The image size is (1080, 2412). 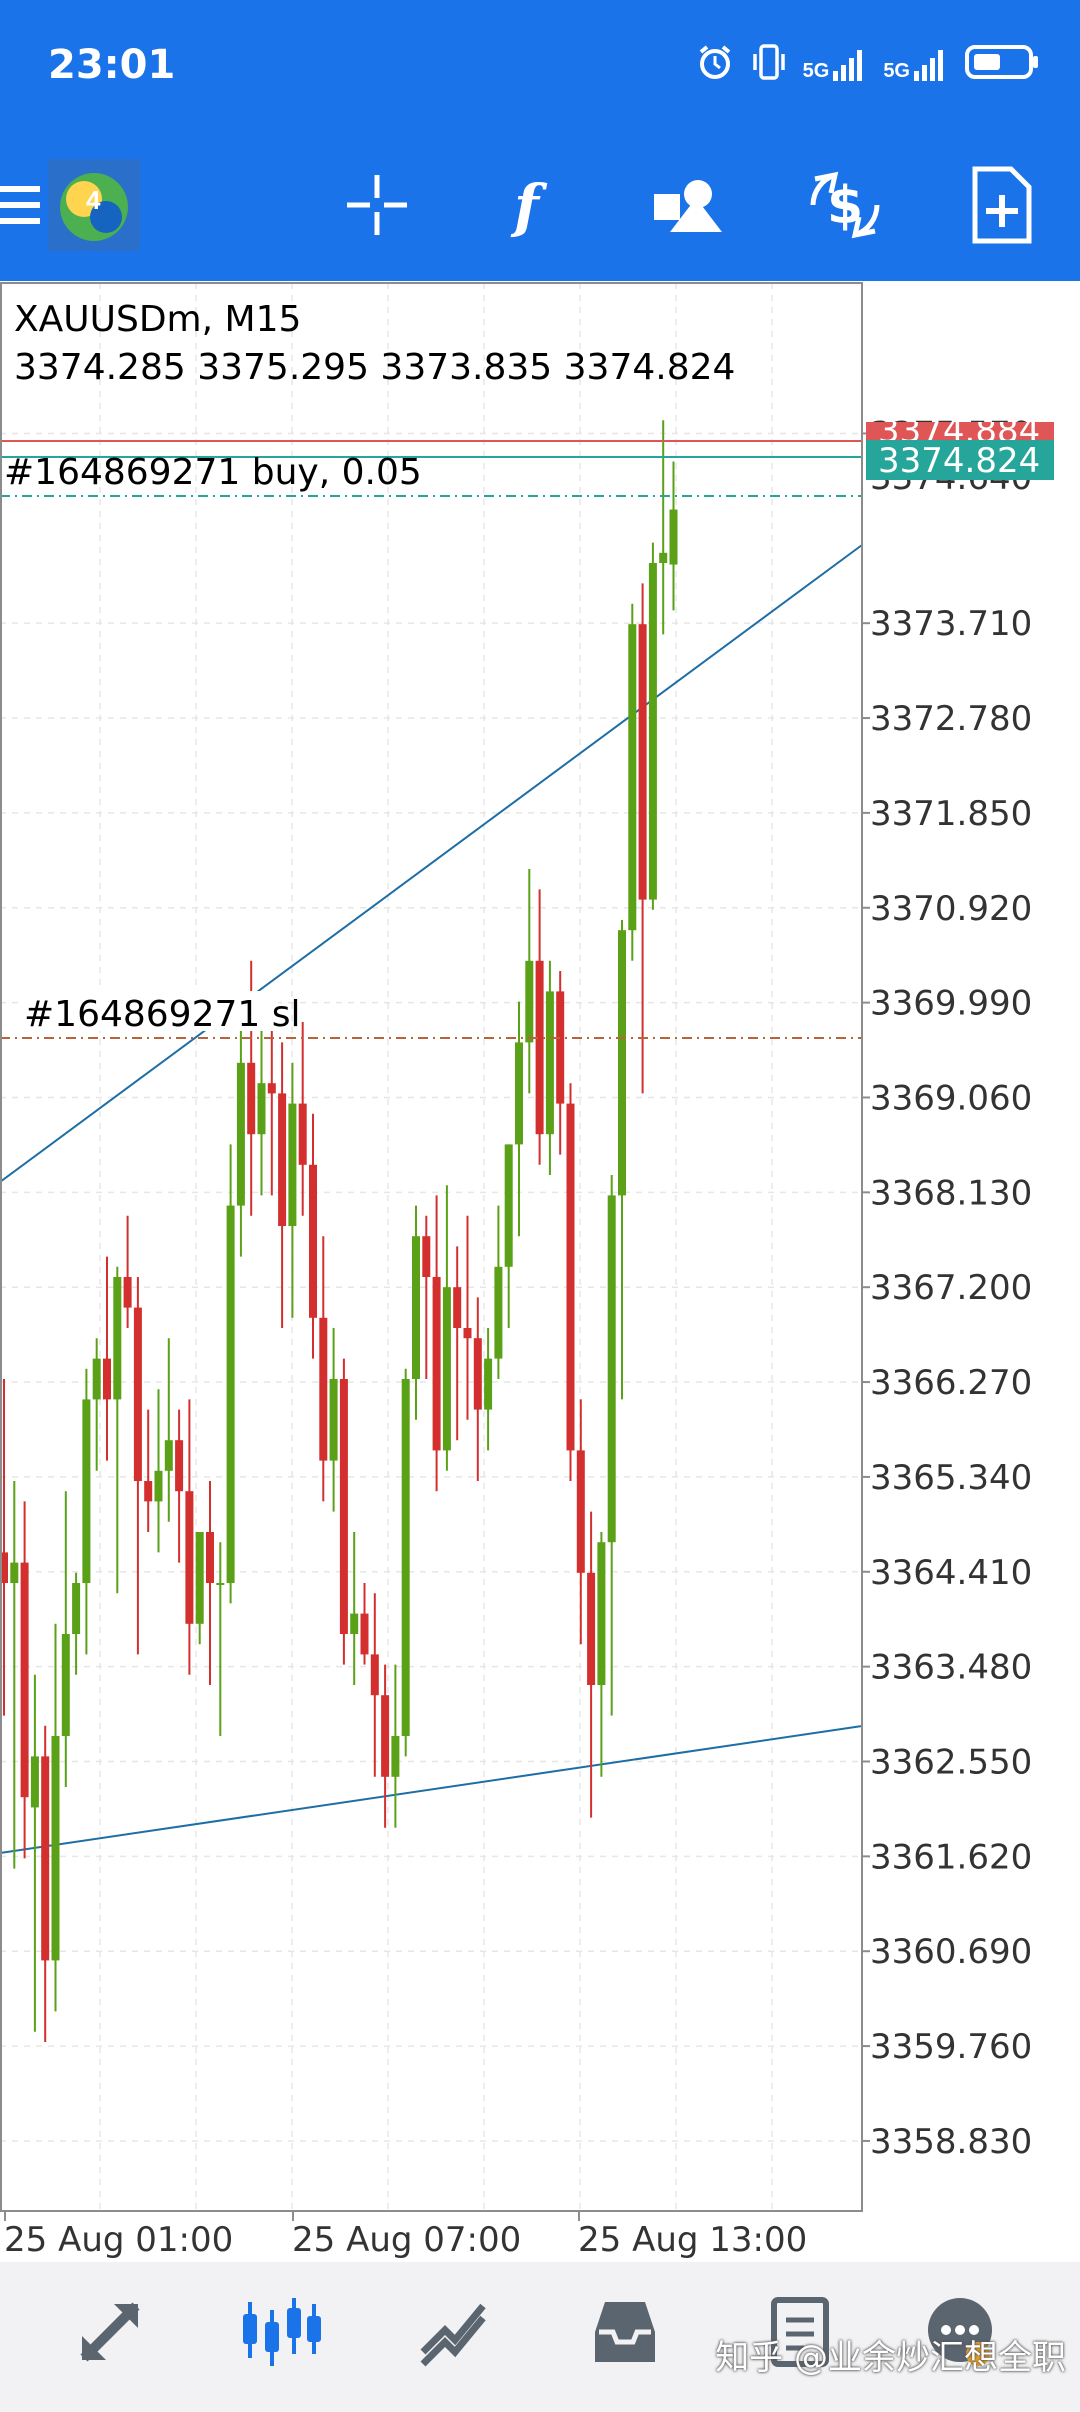 What do you see at coordinates (112, 65) in the screenshot?
I see `status-time: 23:01` at bounding box center [112, 65].